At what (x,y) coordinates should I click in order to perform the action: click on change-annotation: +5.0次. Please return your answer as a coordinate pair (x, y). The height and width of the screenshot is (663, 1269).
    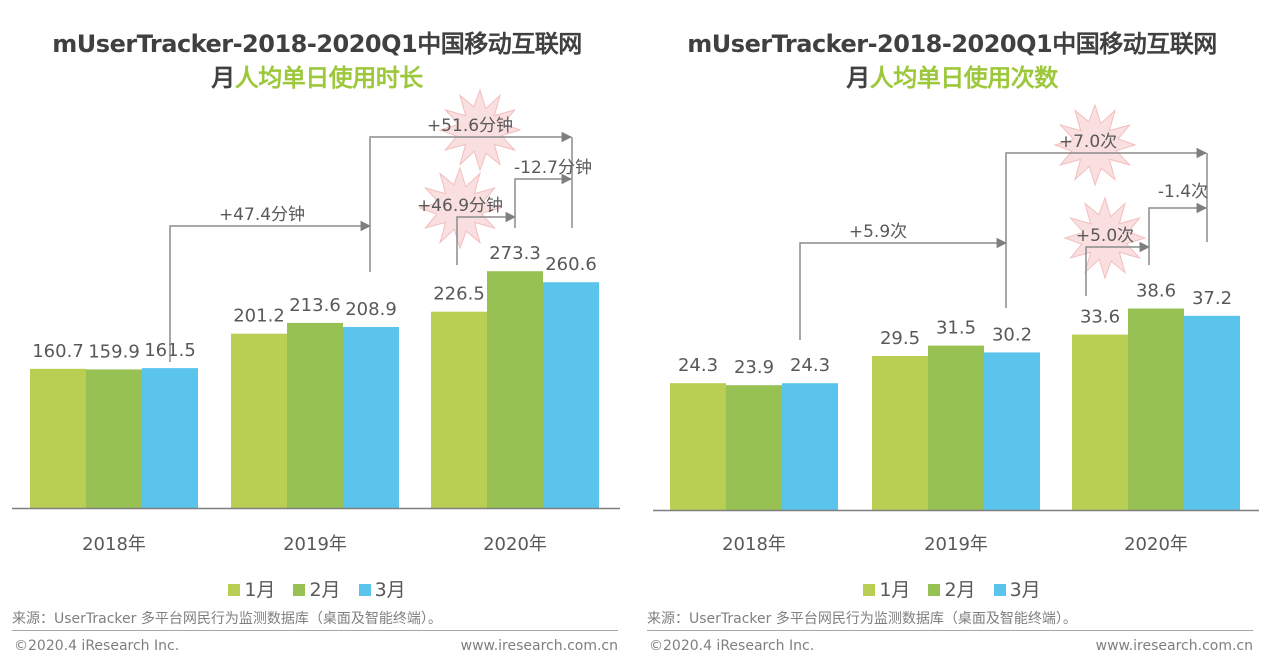
    Looking at the image, I should click on (1105, 236).